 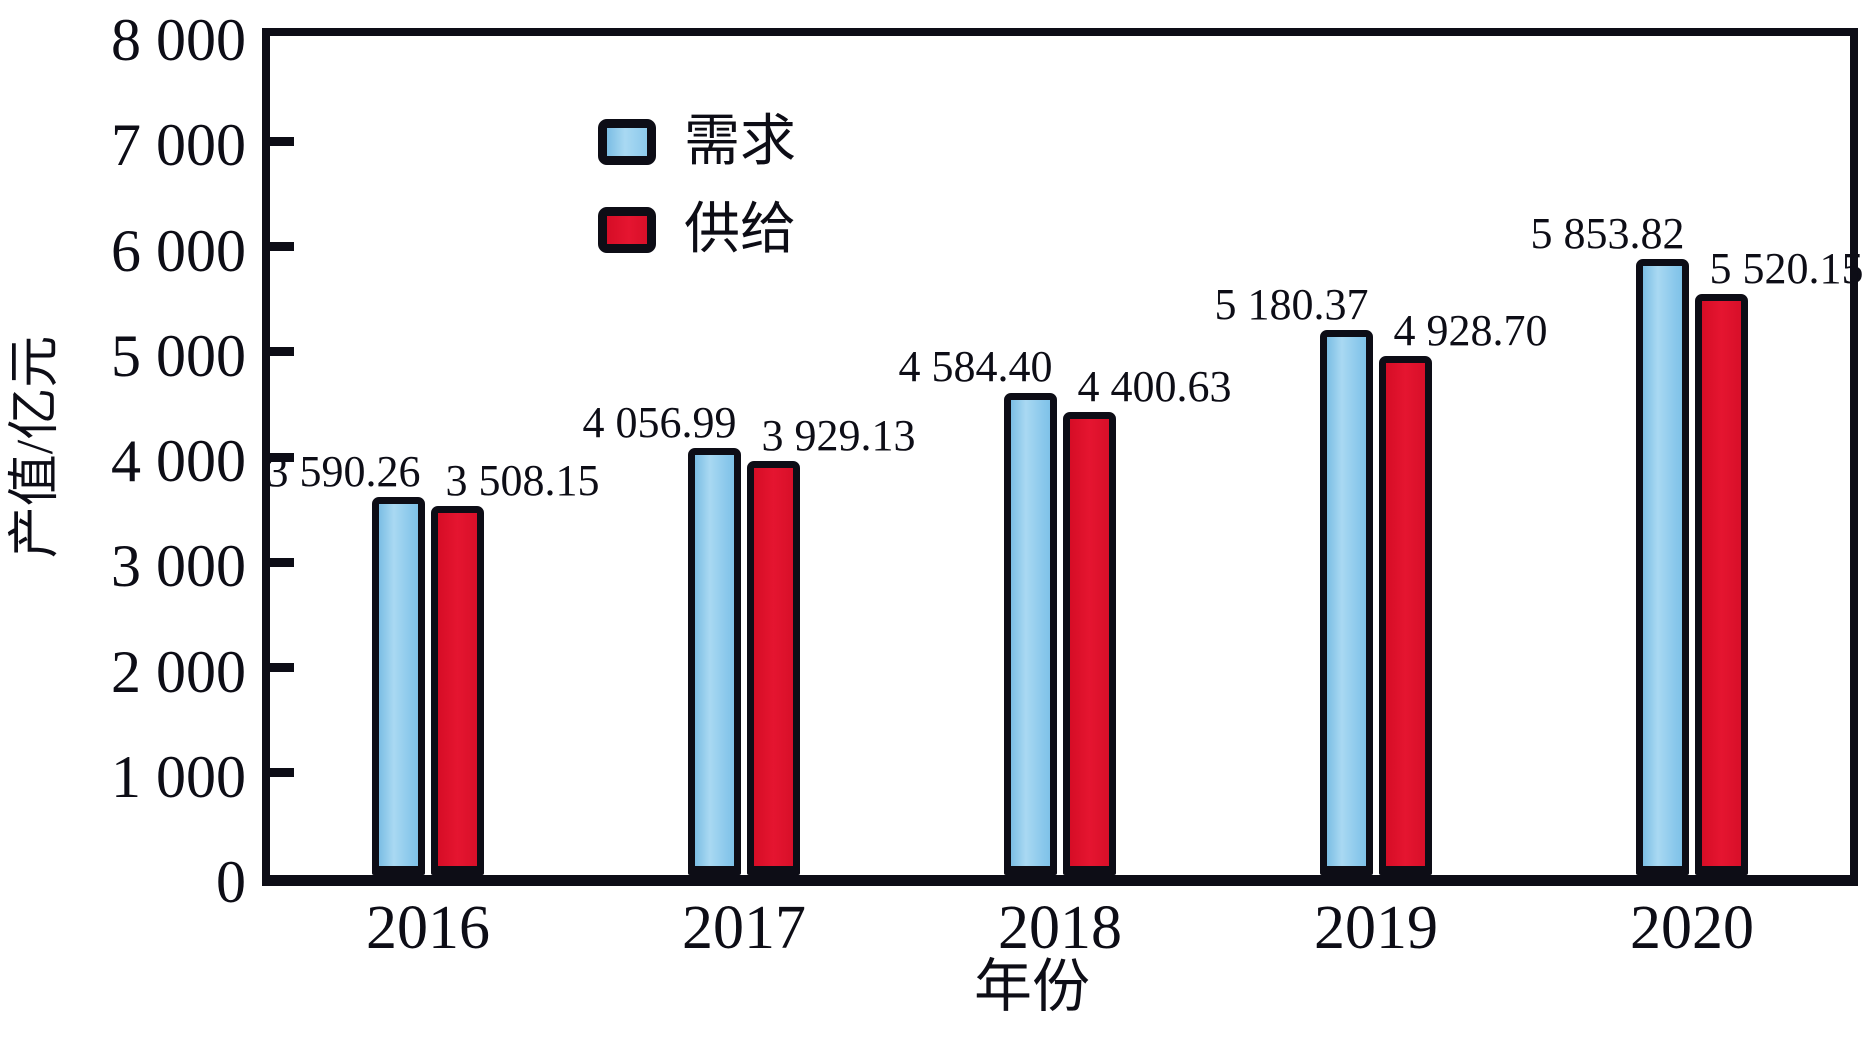 What do you see at coordinates (740, 230) in the screenshot?
I see `legend-label-supply: 供给` at bounding box center [740, 230].